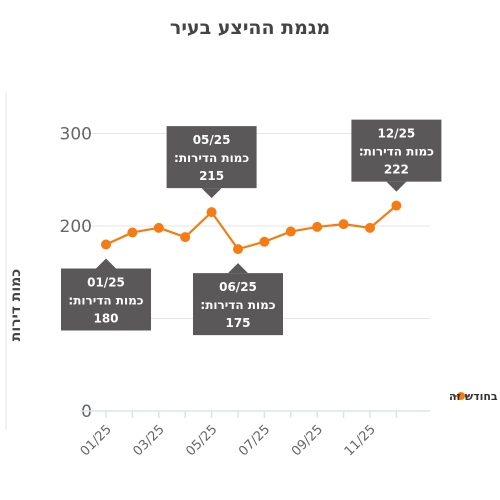 This screenshot has height=500, width=500. What do you see at coordinates (76, 135) in the screenshot?
I see `y-tick-label: 300` at bounding box center [76, 135].